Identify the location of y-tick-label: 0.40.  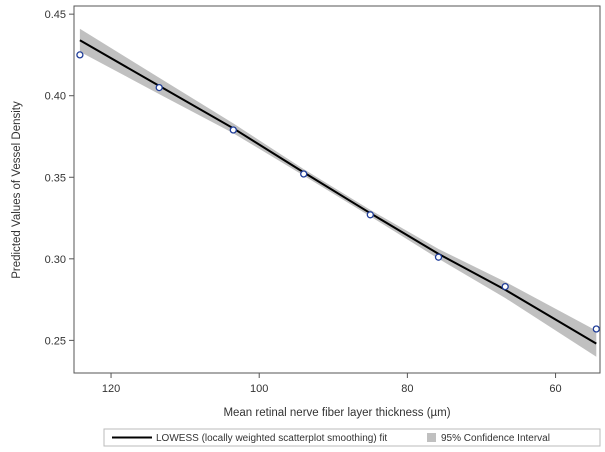
(55, 97).